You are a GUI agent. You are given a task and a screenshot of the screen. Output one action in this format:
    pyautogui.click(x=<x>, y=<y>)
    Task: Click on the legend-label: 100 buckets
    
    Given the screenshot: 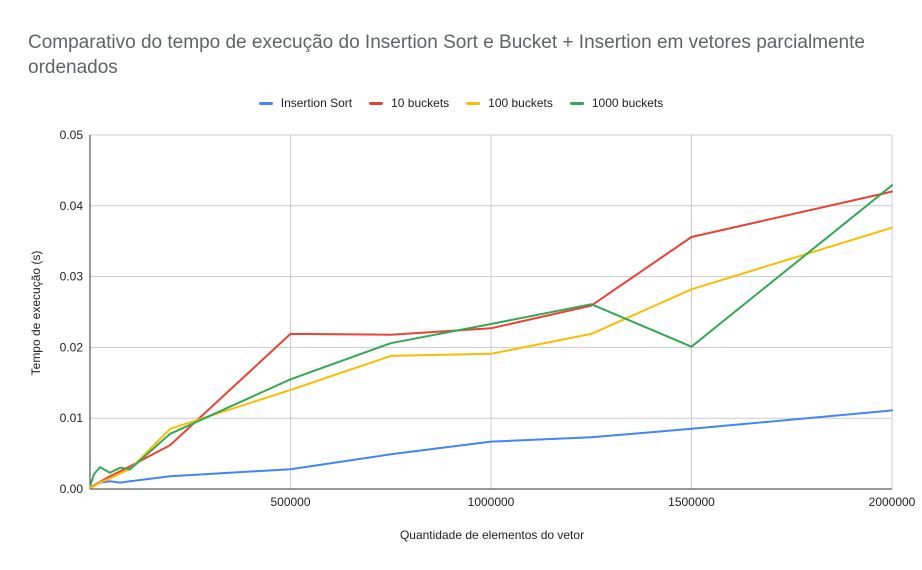 What is the action you would take?
    pyautogui.click(x=520, y=103)
    